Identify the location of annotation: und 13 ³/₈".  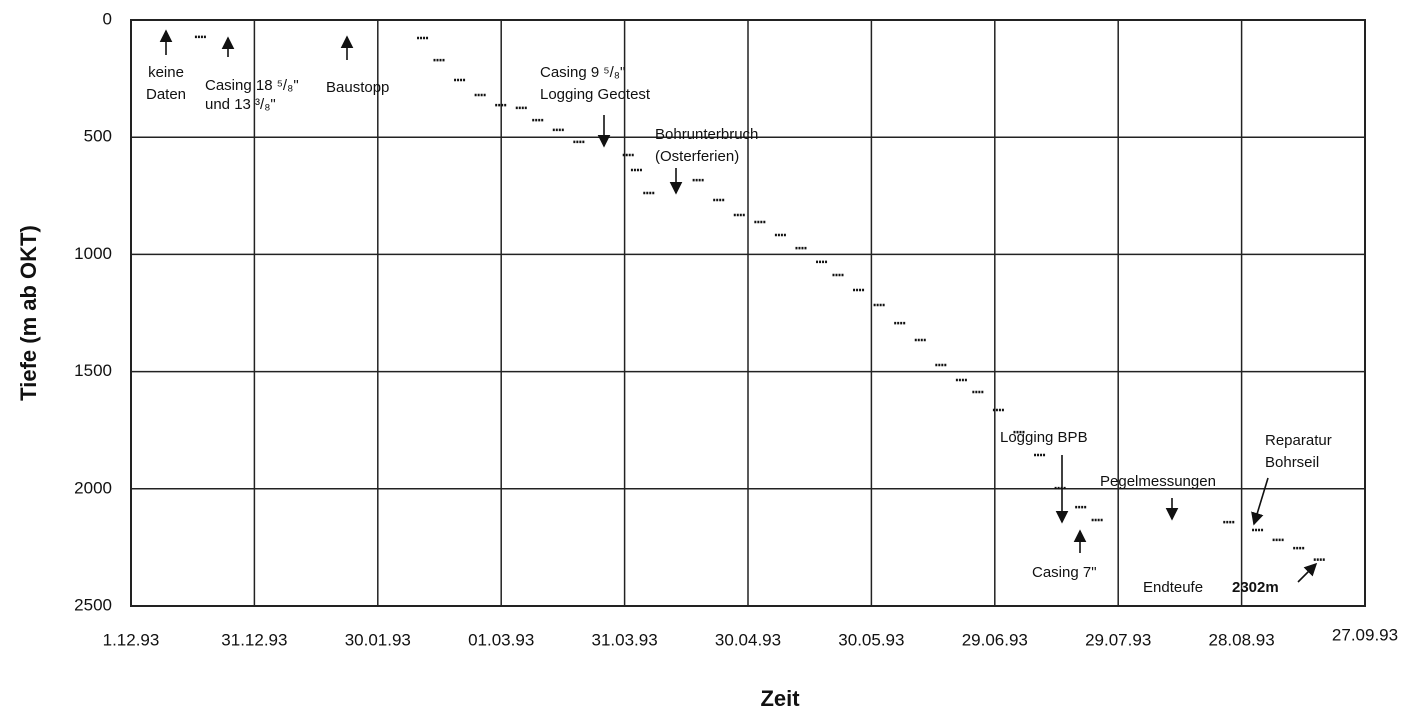
(240, 104).